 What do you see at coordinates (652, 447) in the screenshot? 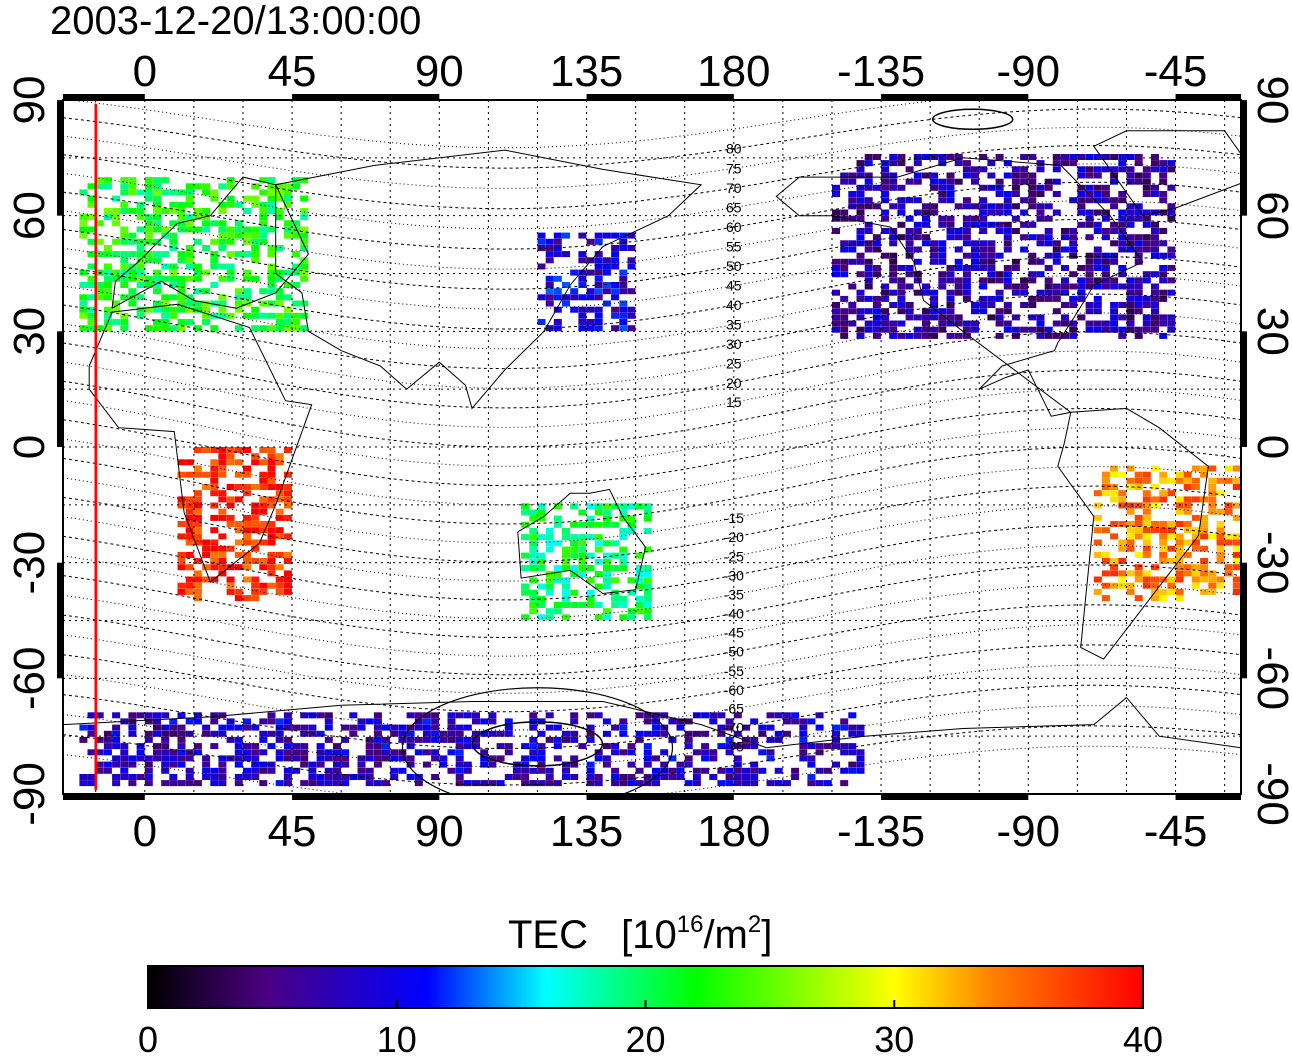
I see `maglat-contour` at bounding box center [652, 447].